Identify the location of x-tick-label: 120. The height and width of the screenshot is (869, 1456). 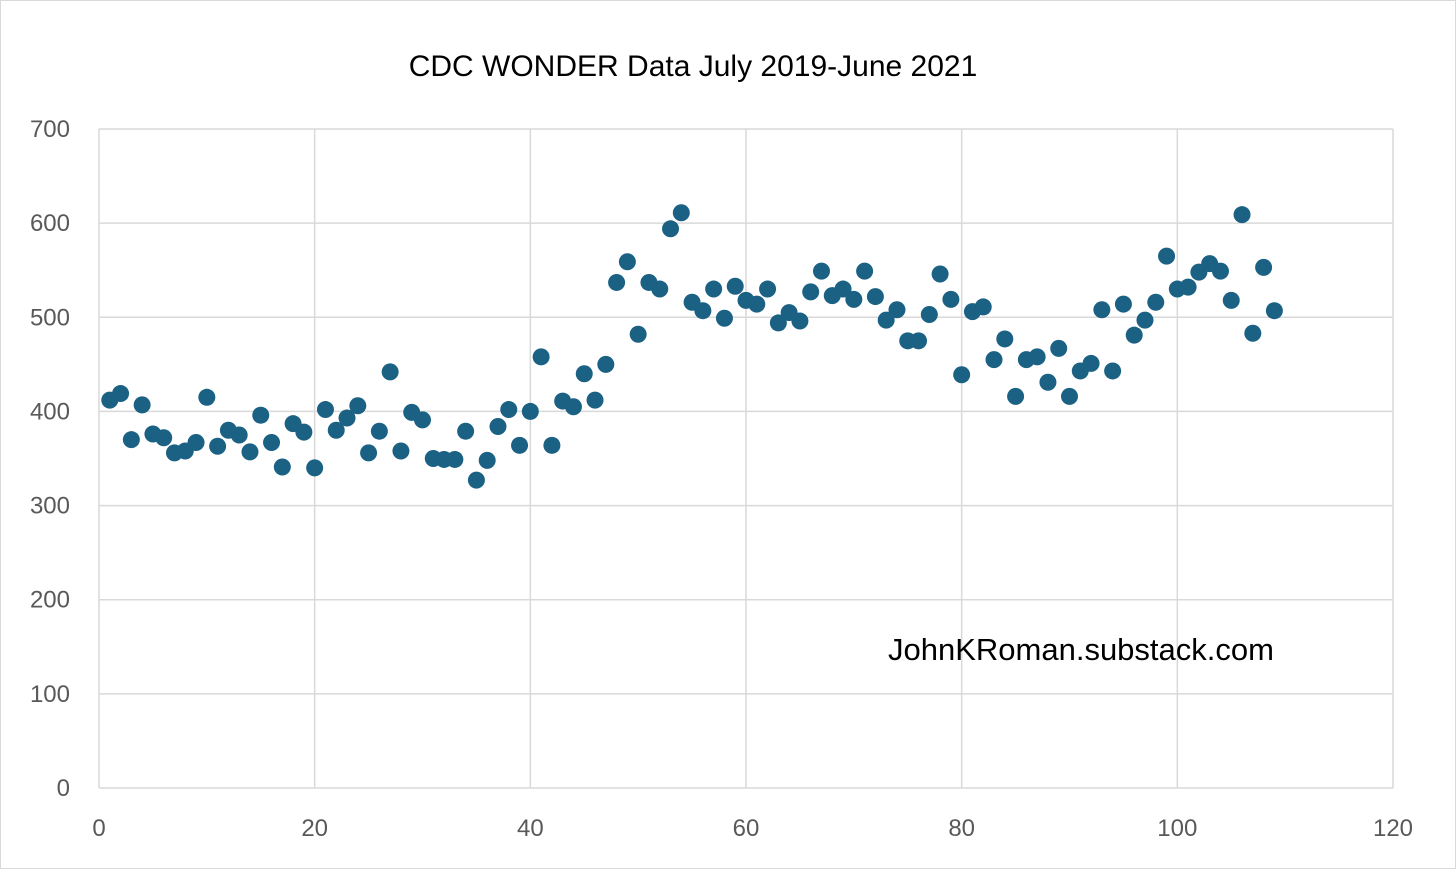
(1393, 828).